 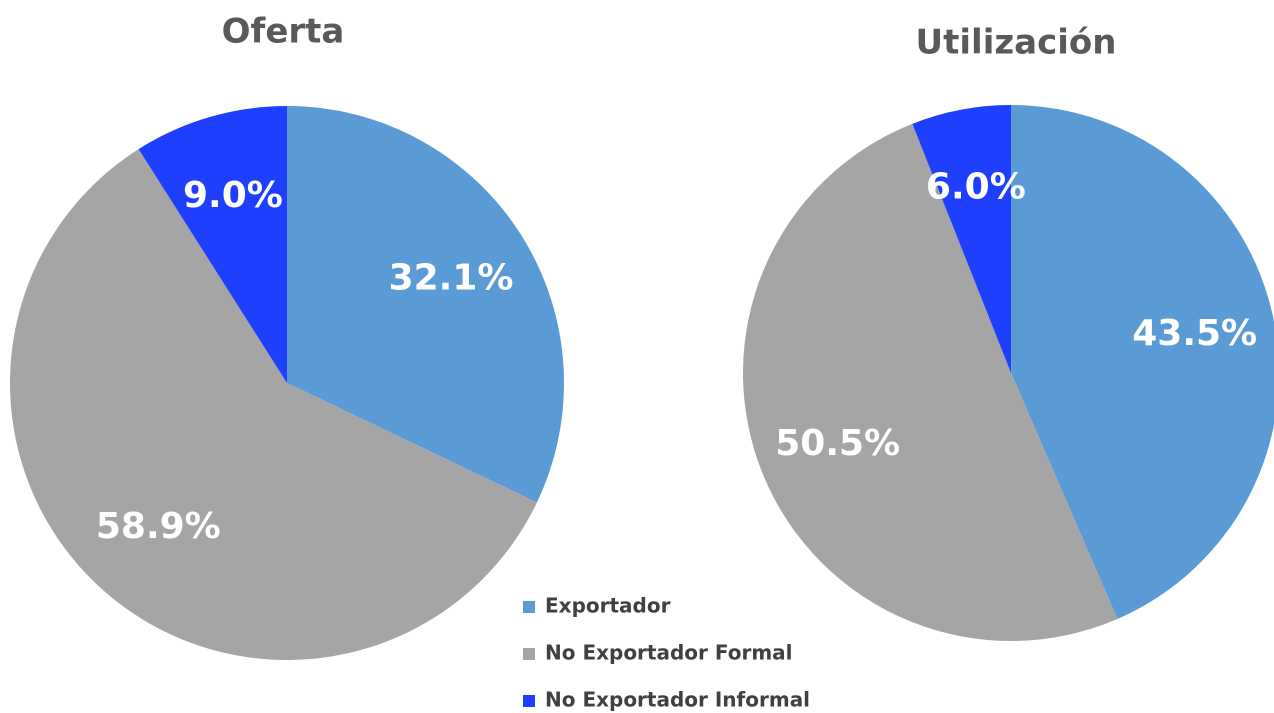 I want to click on data-label: 6.0%, so click(x=976, y=187).